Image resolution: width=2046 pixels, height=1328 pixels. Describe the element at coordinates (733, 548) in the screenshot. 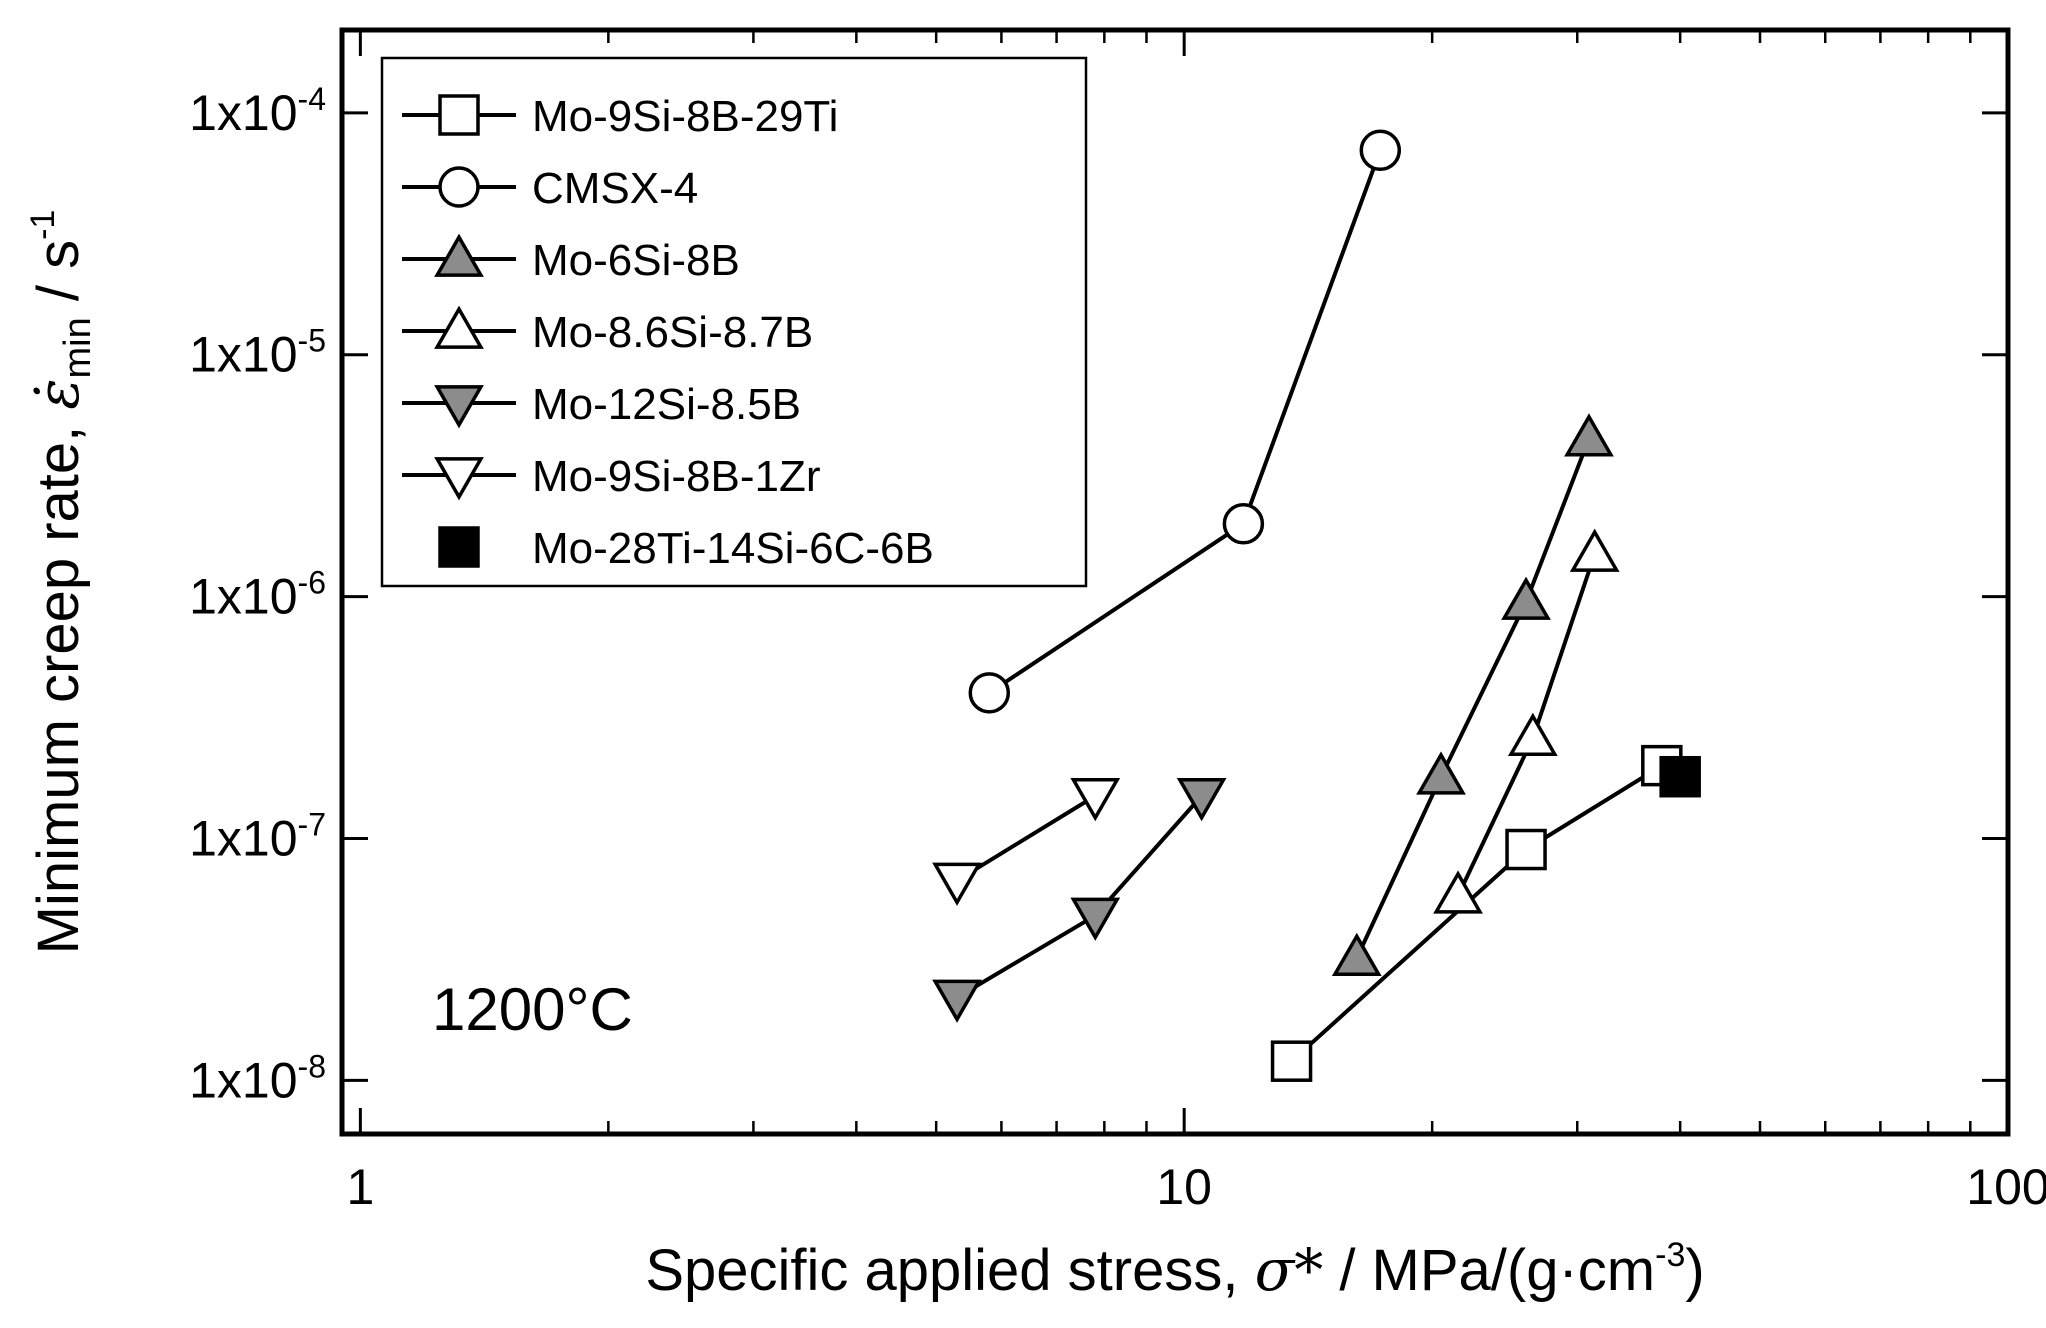

I see `legend-label: Mo-28Ti-14Si-6C-6B` at that location.